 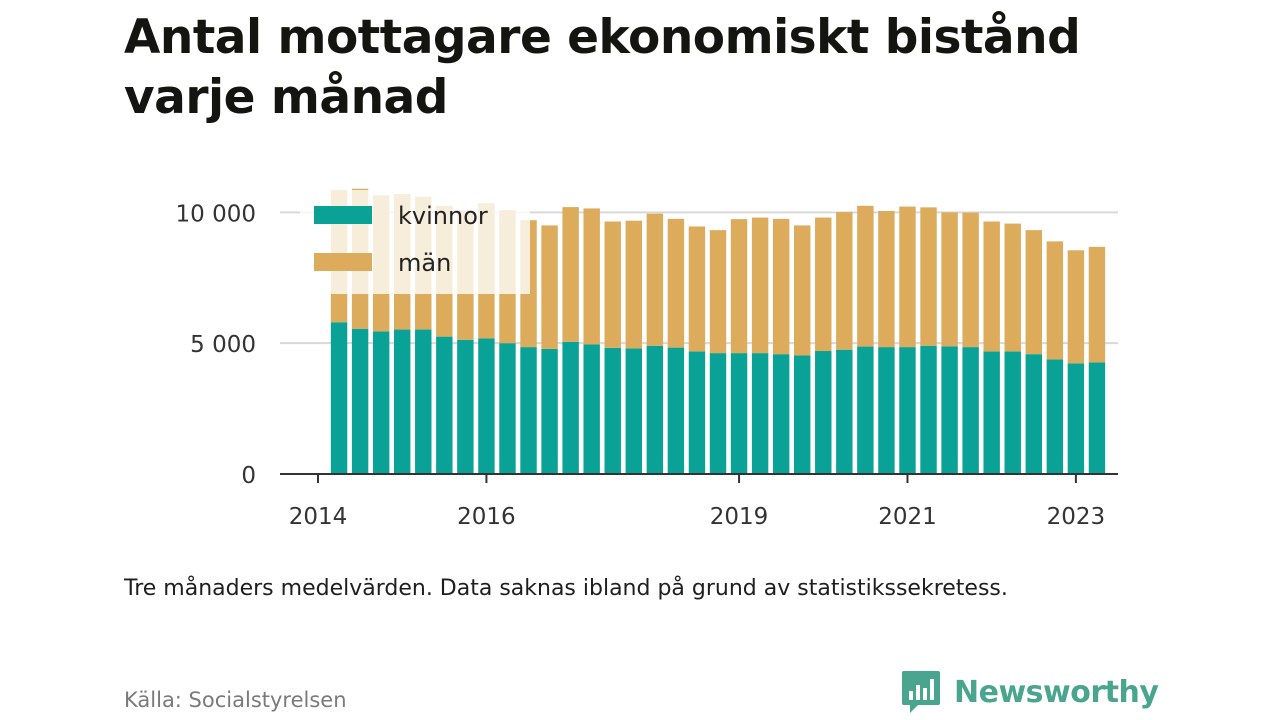 What do you see at coordinates (718, 292) in the screenshot?
I see `bar-män-18` at bounding box center [718, 292].